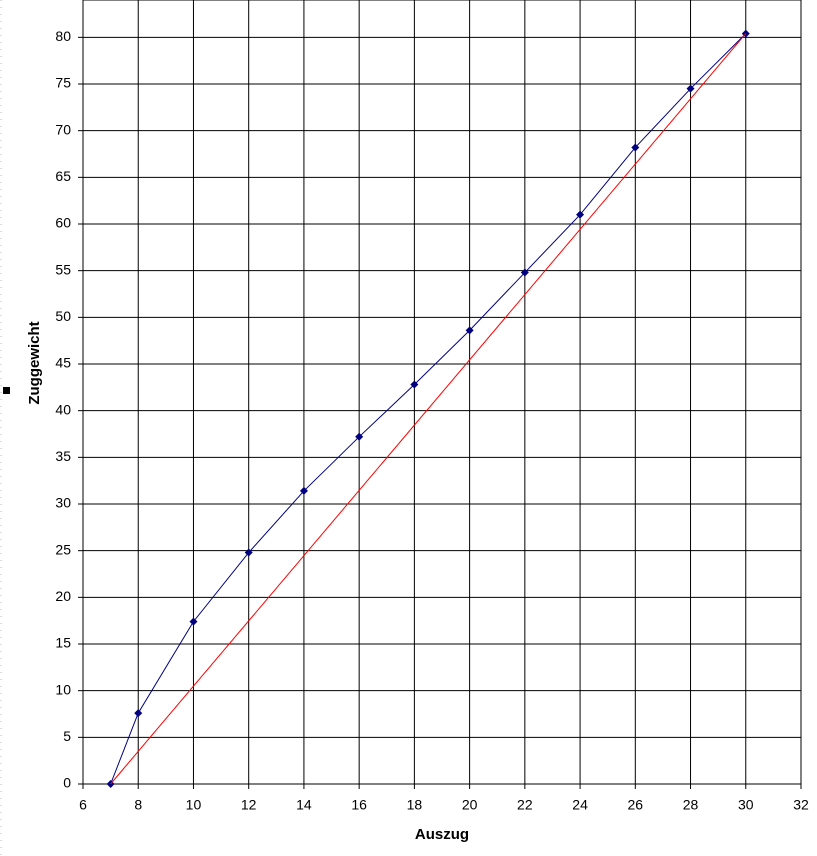  Describe the element at coordinates (63, 129) in the screenshot. I see `y-tick-label: 70` at that location.